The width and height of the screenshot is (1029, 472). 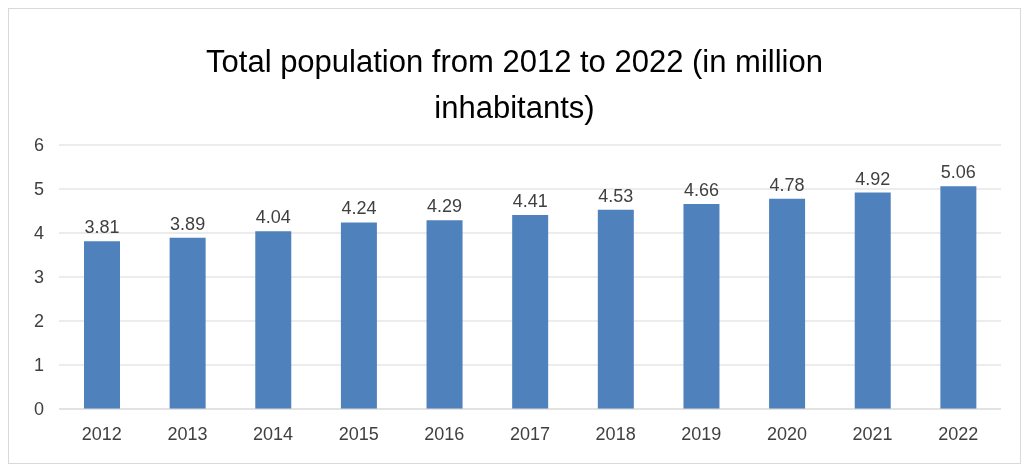 I want to click on data-label: 5.06, so click(x=958, y=172).